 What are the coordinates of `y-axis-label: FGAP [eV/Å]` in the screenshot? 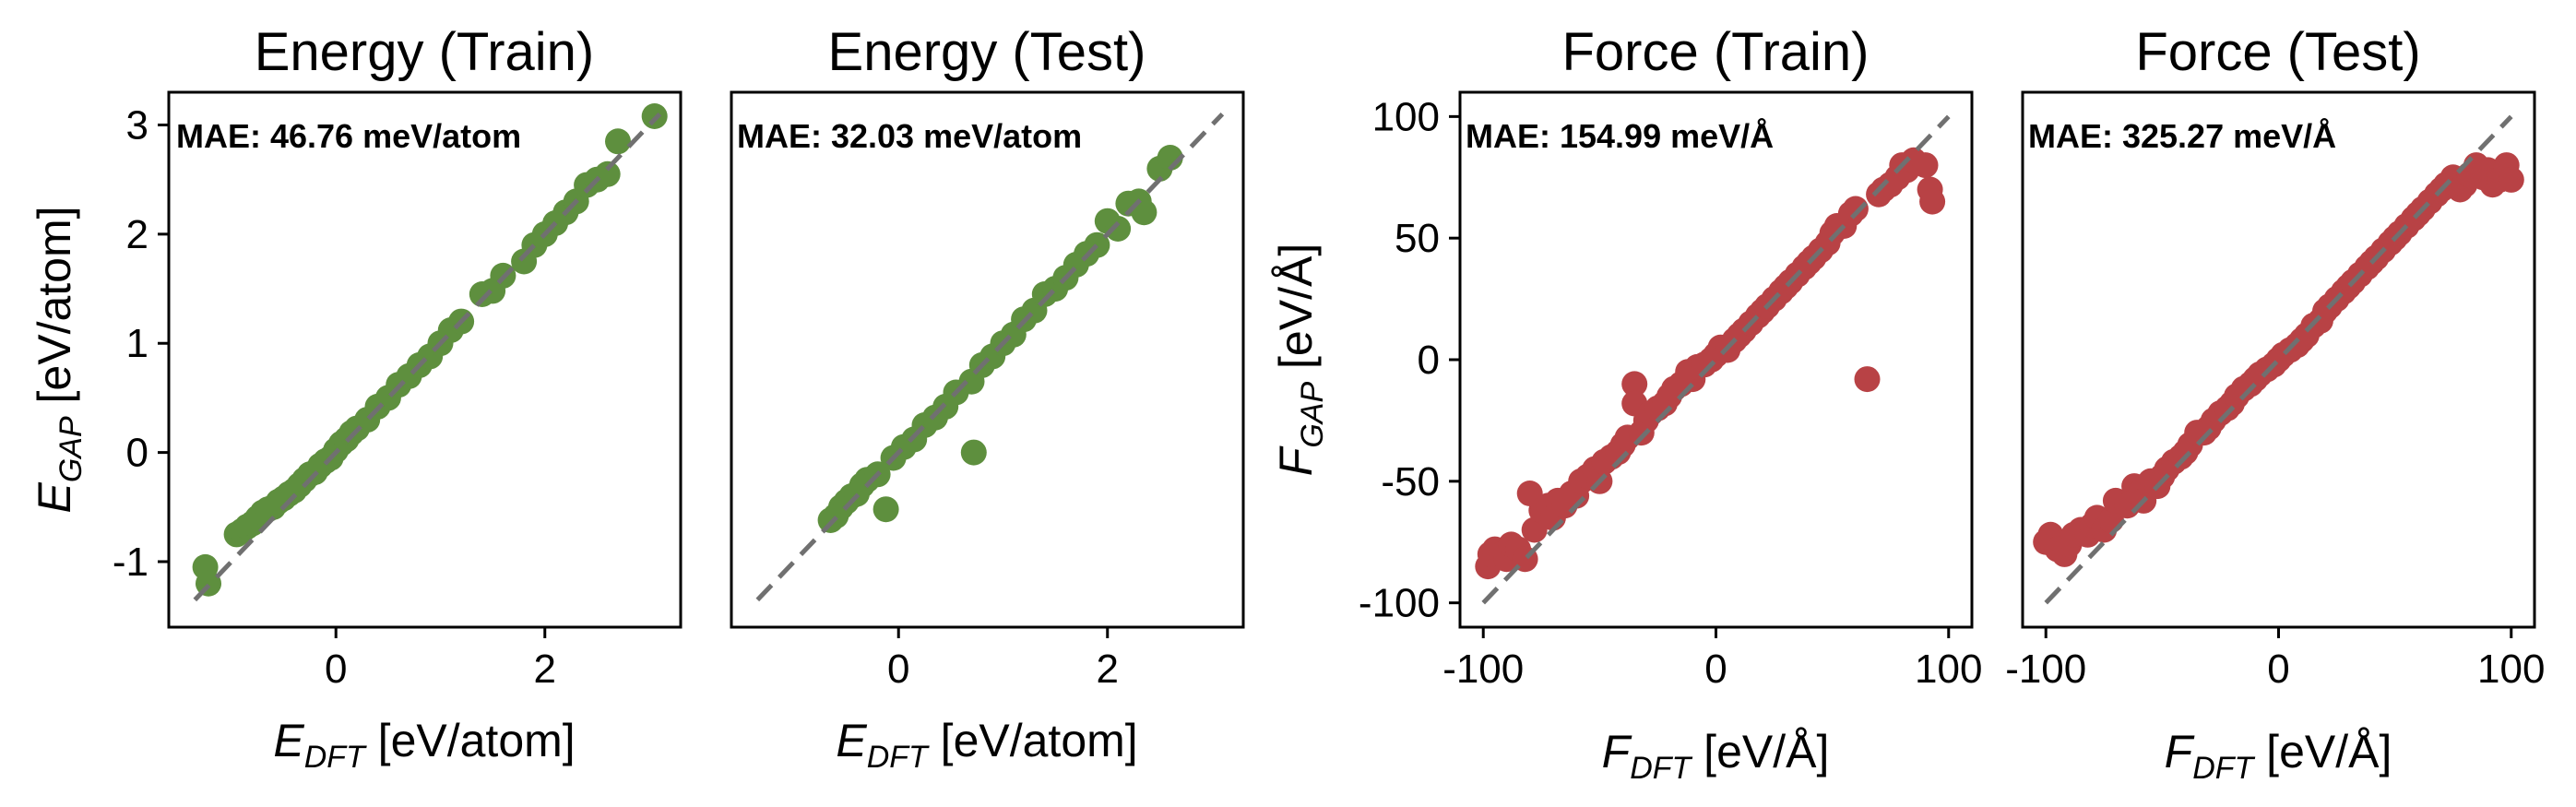 It's located at (1300, 359).